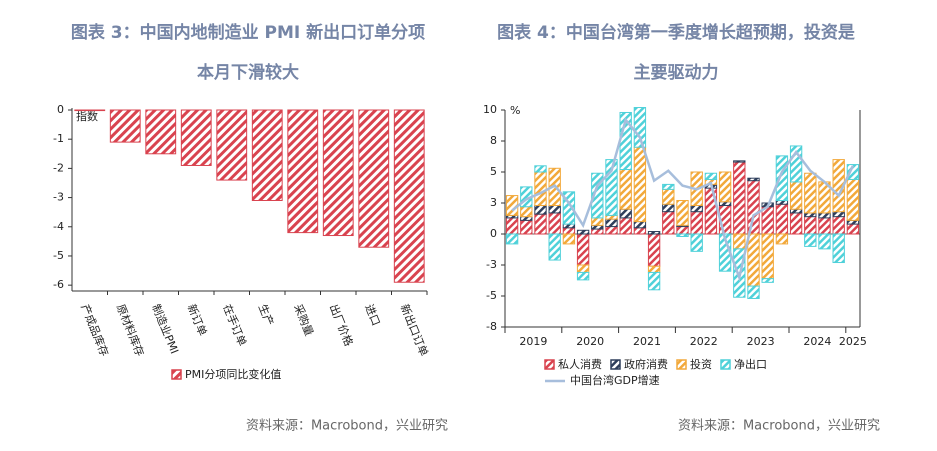 Image resolution: width=937 pixels, height=451 pixels. What do you see at coordinates (817, 341) in the screenshot?
I see `x-tick-label: 2024` at bounding box center [817, 341].